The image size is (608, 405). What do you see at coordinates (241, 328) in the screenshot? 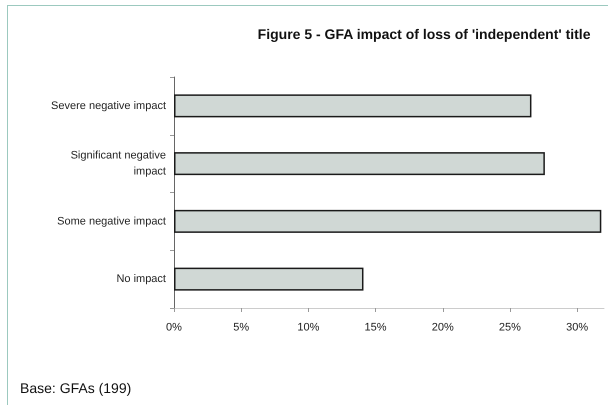
I see `x-tick-label: 5%` at bounding box center [241, 328].